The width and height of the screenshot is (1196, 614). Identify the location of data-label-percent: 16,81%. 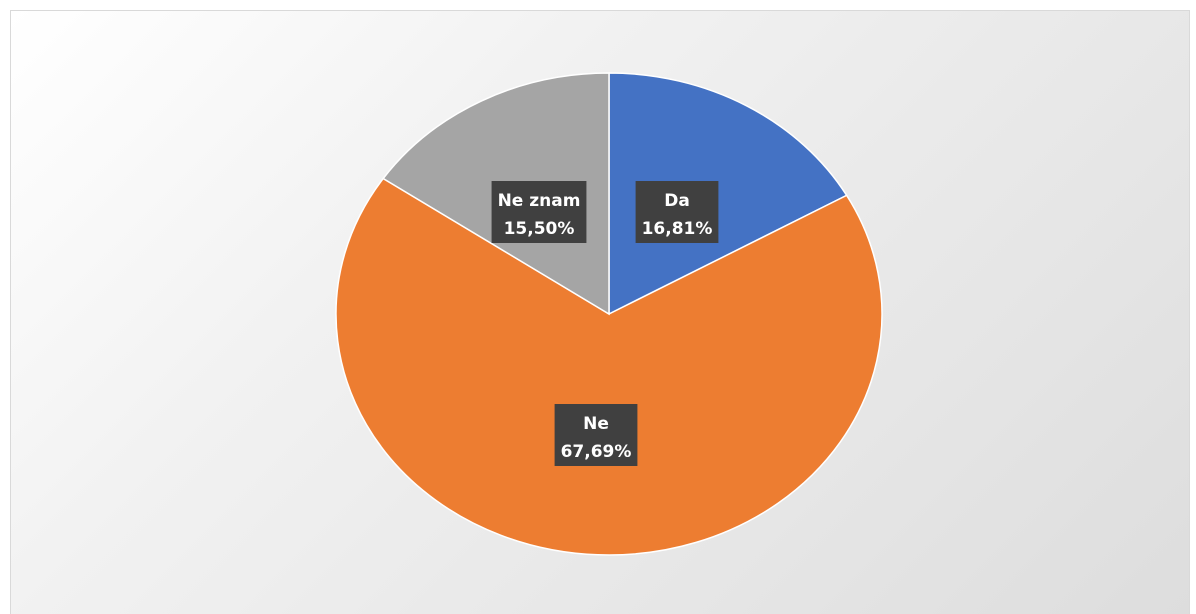
(677, 229).